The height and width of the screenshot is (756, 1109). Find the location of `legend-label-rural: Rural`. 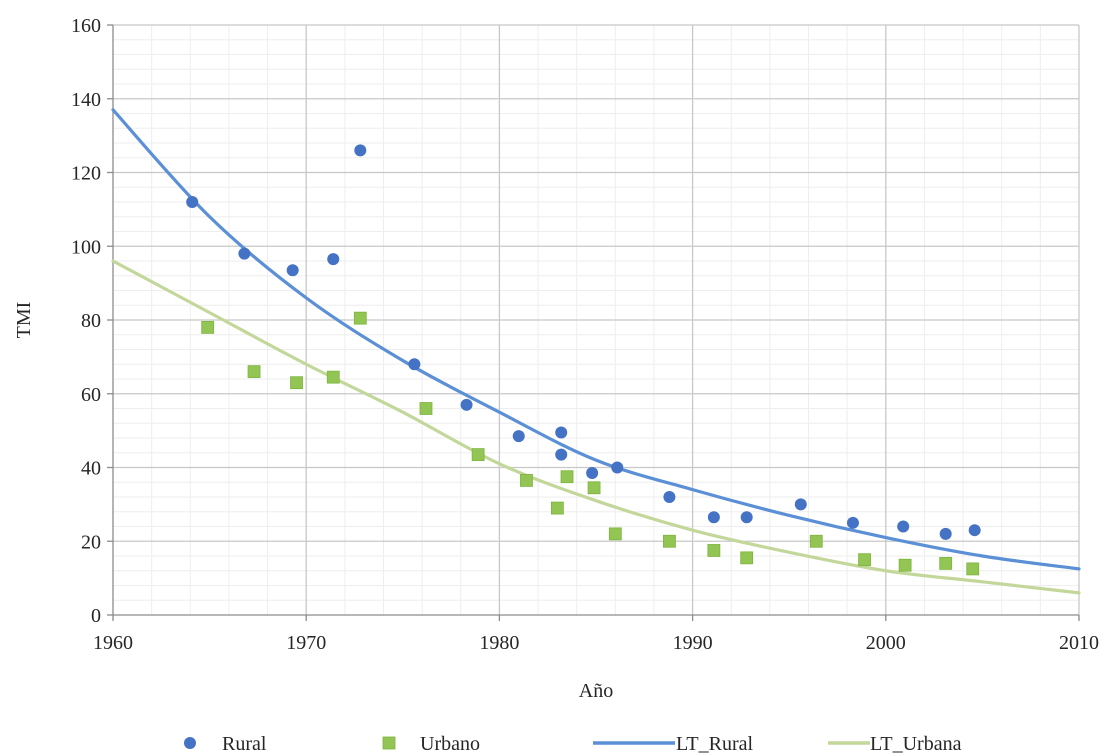

legend-label-rural: Rural is located at coordinates (244, 744).